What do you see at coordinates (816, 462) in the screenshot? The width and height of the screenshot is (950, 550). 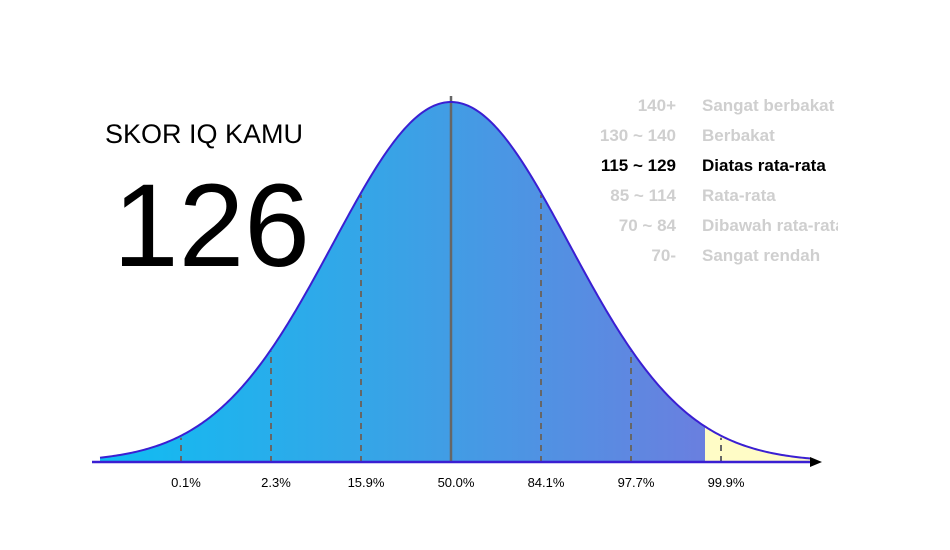 I see `axis-arrow` at bounding box center [816, 462].